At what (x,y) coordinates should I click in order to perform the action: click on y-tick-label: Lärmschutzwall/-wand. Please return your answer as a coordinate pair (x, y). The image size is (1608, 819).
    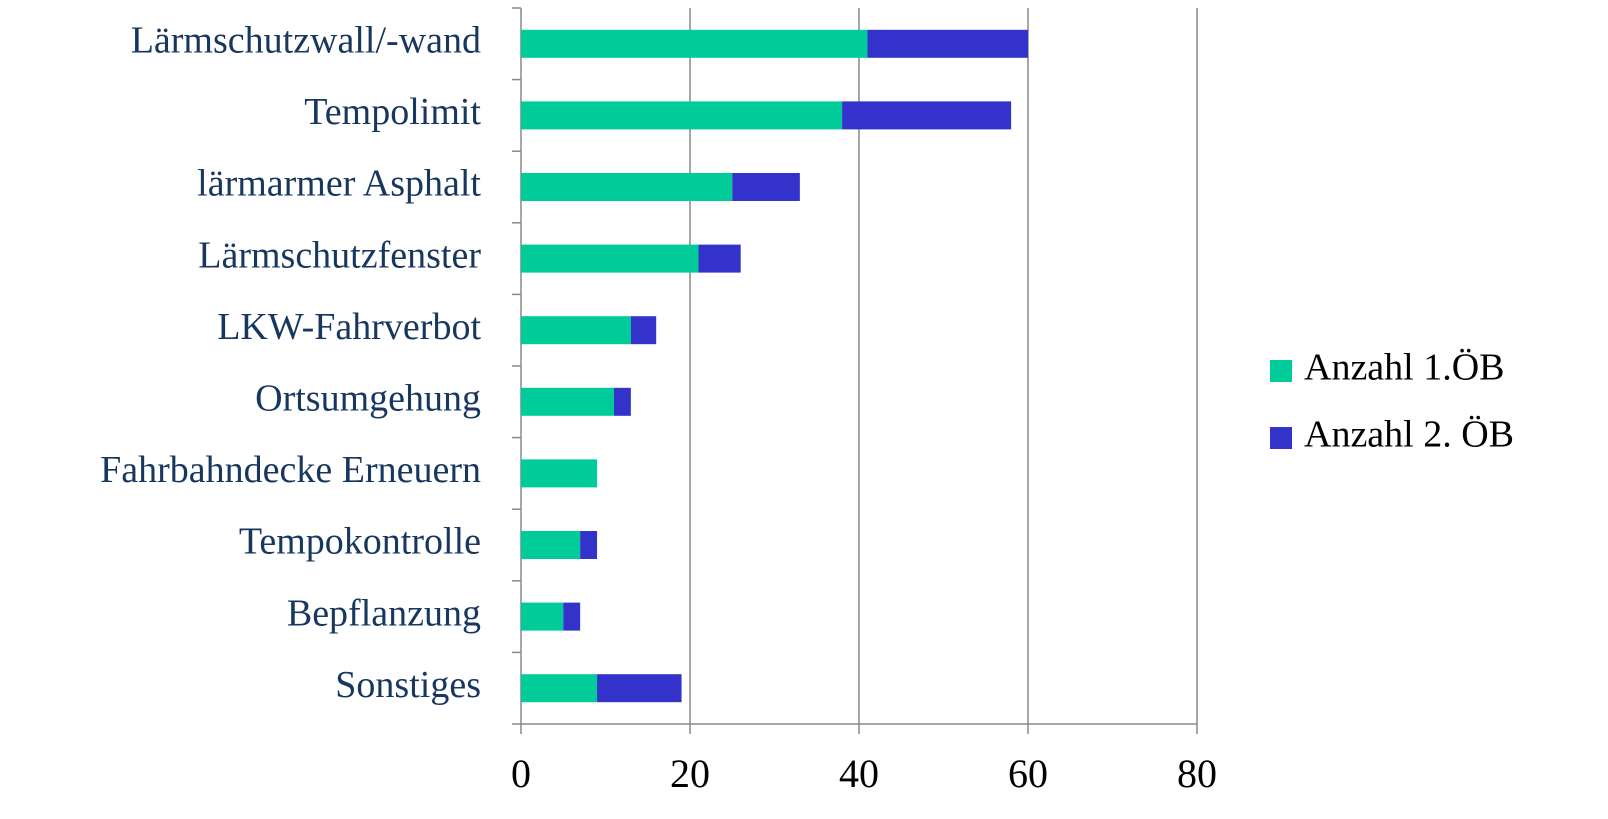
    Looking at the image, I should click on (306, 41).